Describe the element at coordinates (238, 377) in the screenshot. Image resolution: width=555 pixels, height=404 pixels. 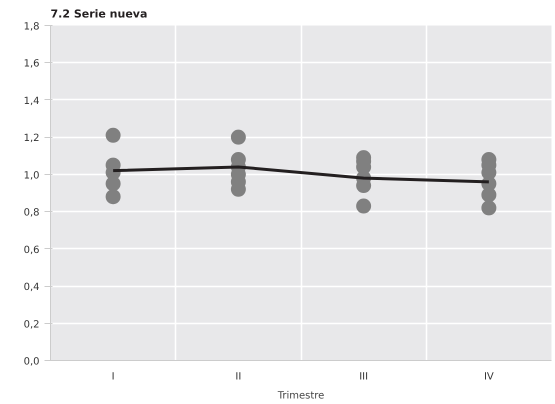
I see `x-tick-label: II` at that location.